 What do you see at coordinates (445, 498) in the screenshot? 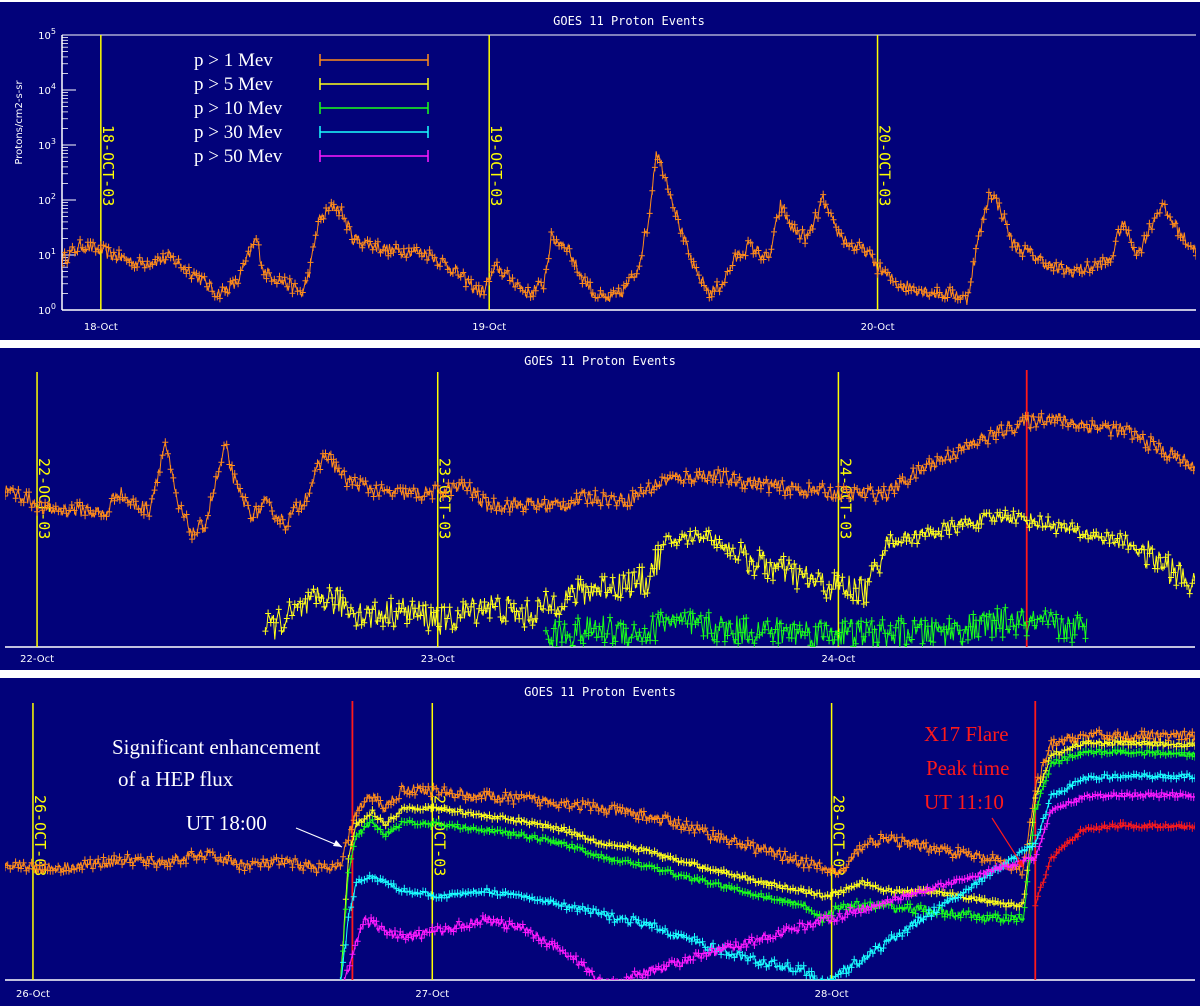
I see `day-marker-label: 23-OCT-03` at bounding box center [445, 498].